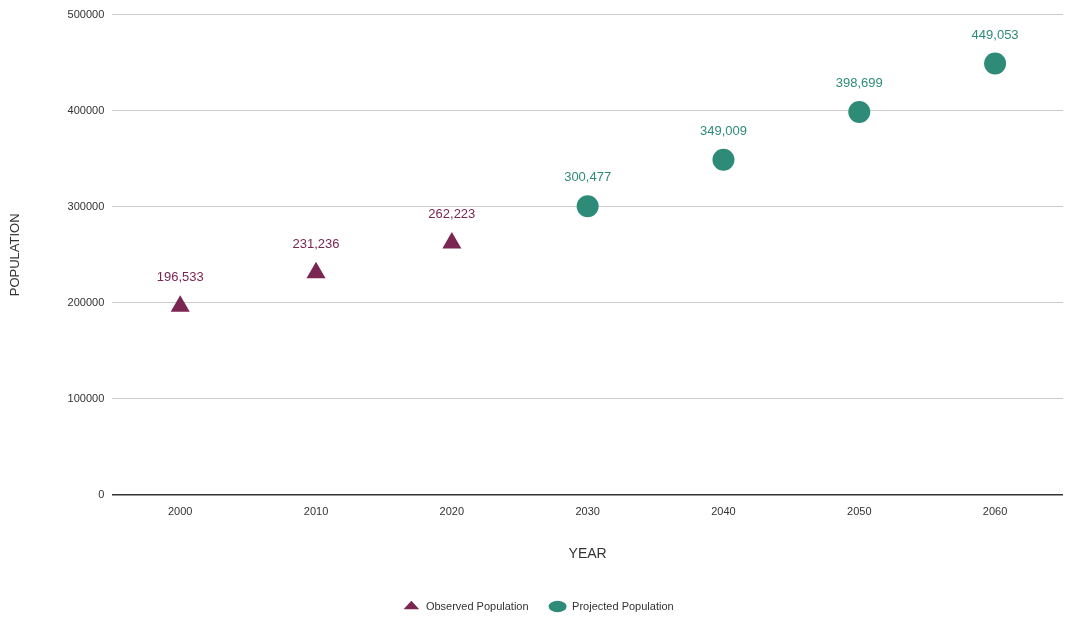 The image size is (1074, 624). I want to click on x-tick-label: 2020, so click(452, 510).